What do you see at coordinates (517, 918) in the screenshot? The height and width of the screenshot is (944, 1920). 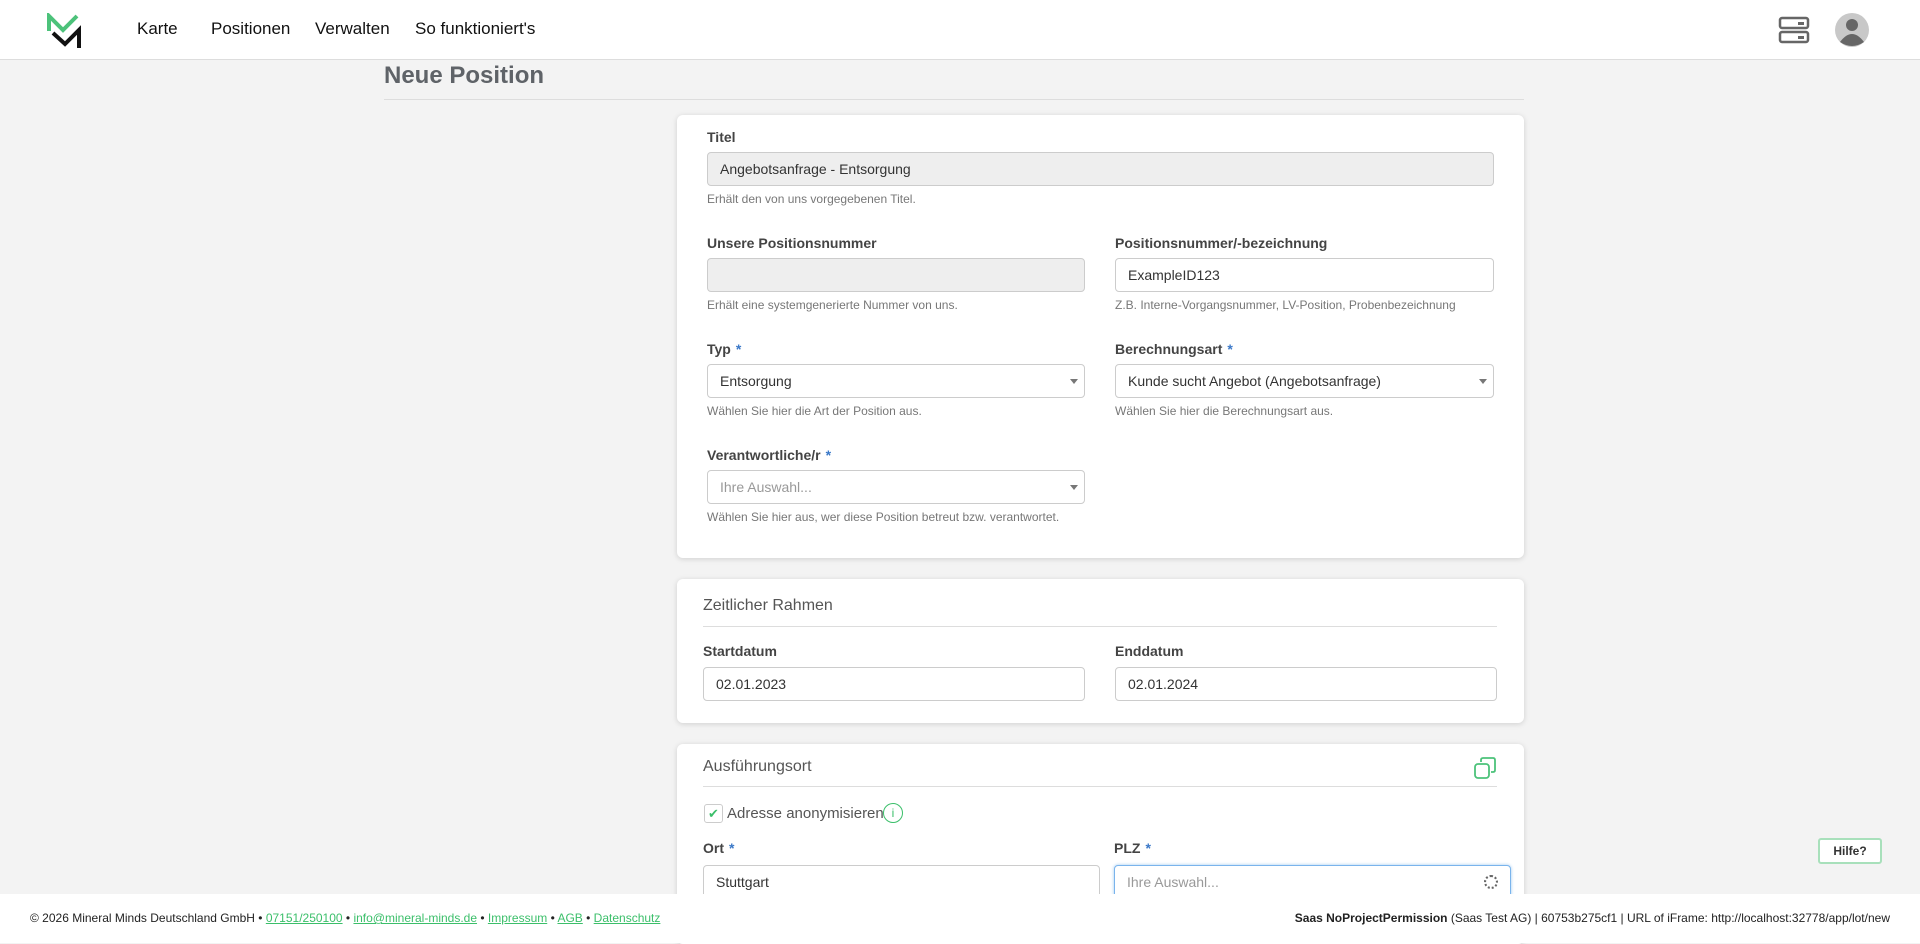 I see `impressum-link: Impressum` at bounding box center [517, 918].